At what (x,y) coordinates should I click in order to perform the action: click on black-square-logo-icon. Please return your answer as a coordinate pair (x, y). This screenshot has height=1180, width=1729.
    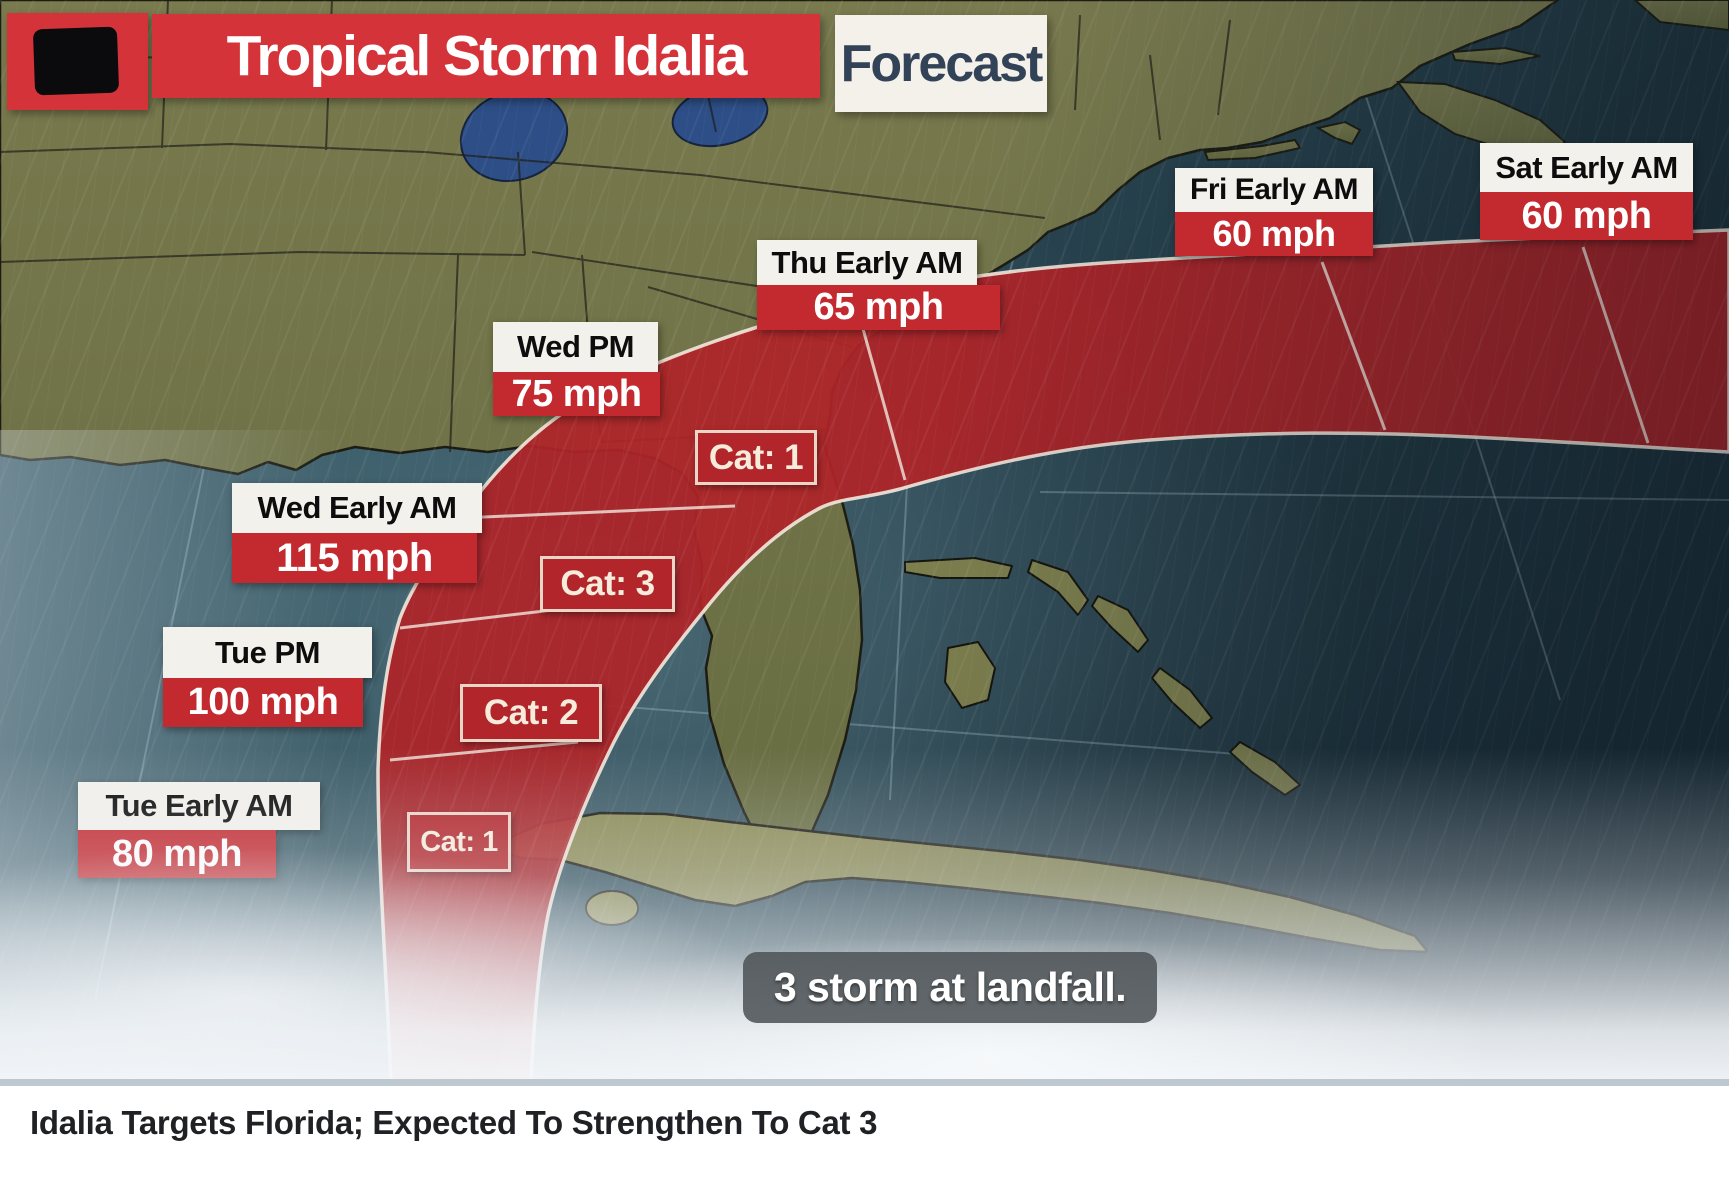
    Looking at the image, I should click on (76, 61).